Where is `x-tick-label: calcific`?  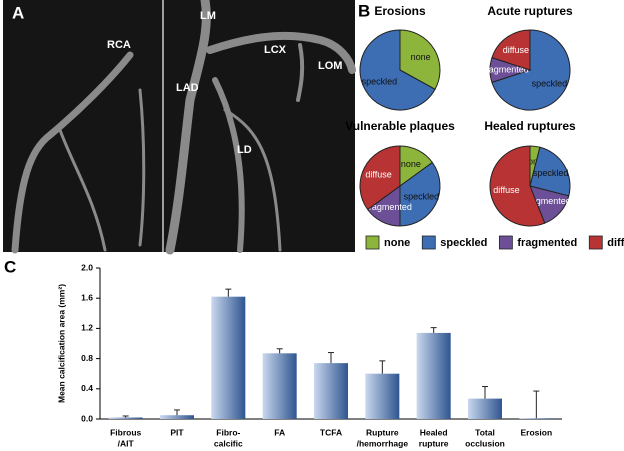
x-tick-label: calcific is located at coordinates (228, 443).